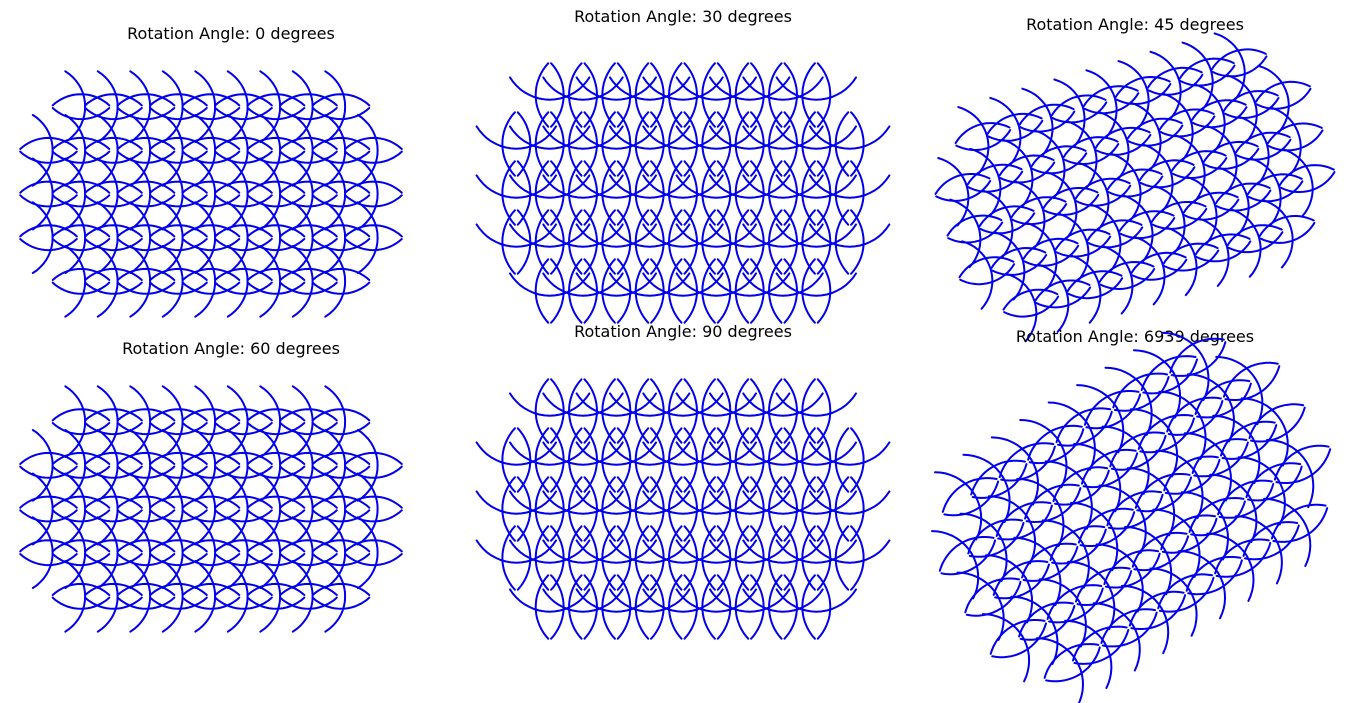 Image resolution: width=1366 pixels, height=703 pixels. What do you see at coordinates (683, 331) in the screenshot?
I see `chart-title: Rotation Angle: 90 degrees` at bounding box center [683, 331].